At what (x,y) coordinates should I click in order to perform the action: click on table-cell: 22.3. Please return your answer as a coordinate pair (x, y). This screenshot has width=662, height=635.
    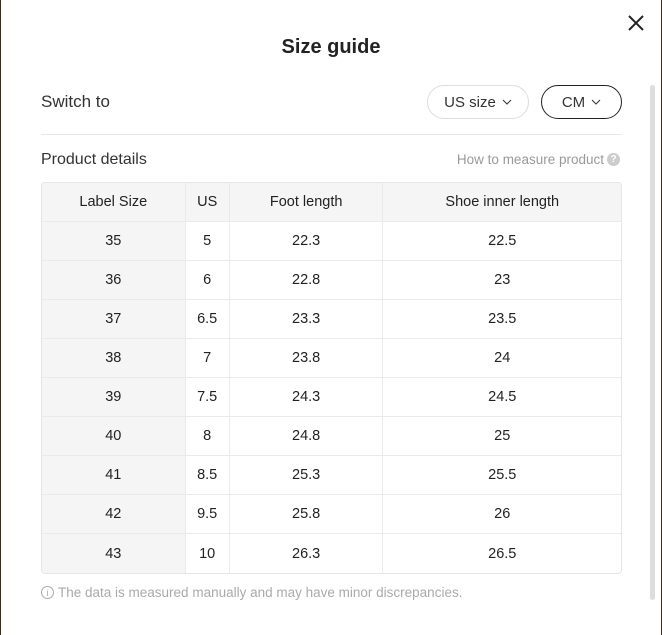
    Looking at the image, I should click on (306, 241).